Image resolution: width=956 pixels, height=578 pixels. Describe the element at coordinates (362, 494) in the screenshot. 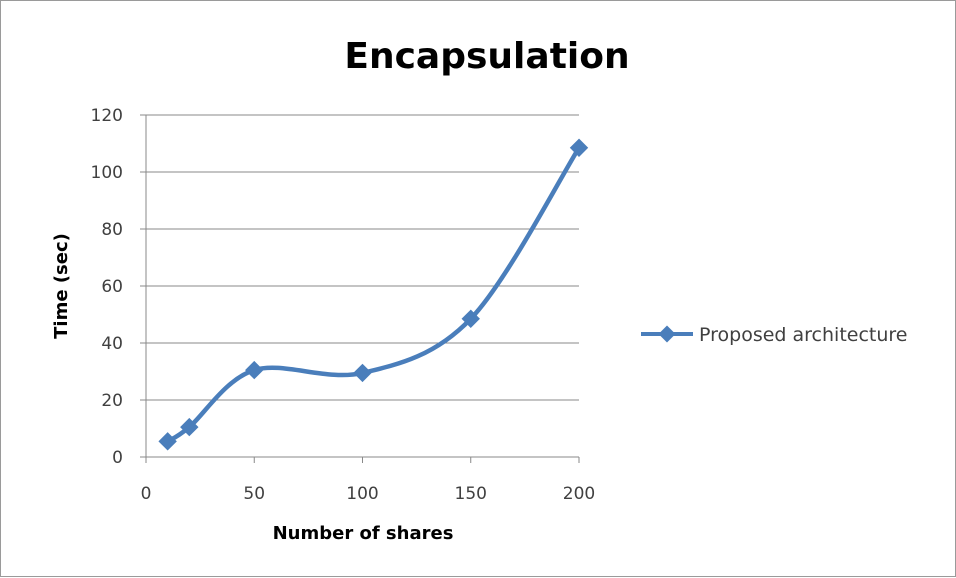

I see `x-tick-label-100: 100` at that location.